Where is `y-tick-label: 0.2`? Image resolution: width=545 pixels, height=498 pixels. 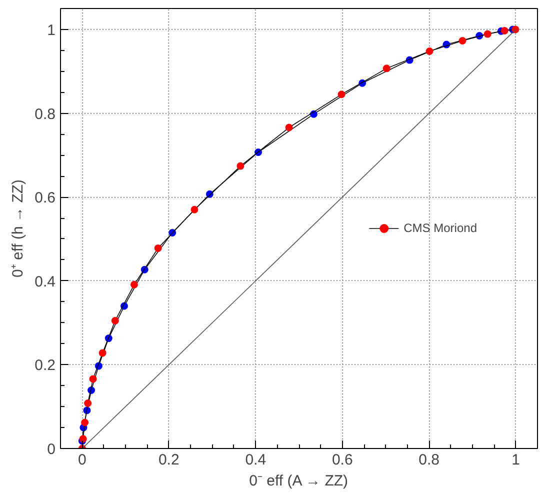
y-tick-label: 0.2 is located at coordinates (45, 365).